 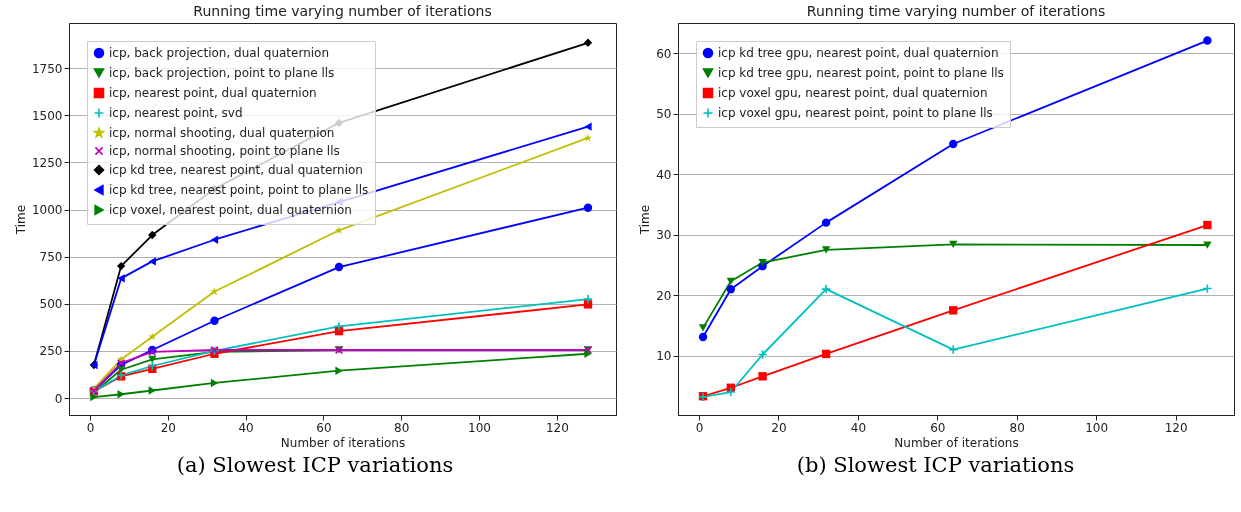 I want to click on y-tick-label: 500, so click(x=51, y=304).